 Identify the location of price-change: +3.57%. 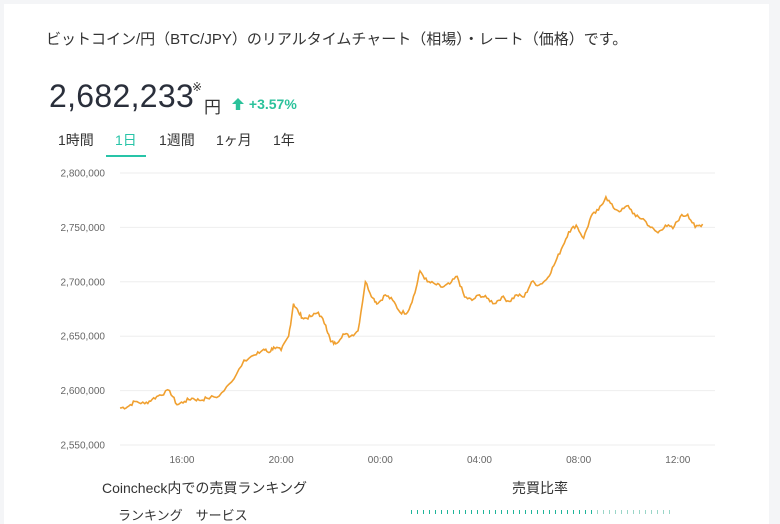
(264, 104).